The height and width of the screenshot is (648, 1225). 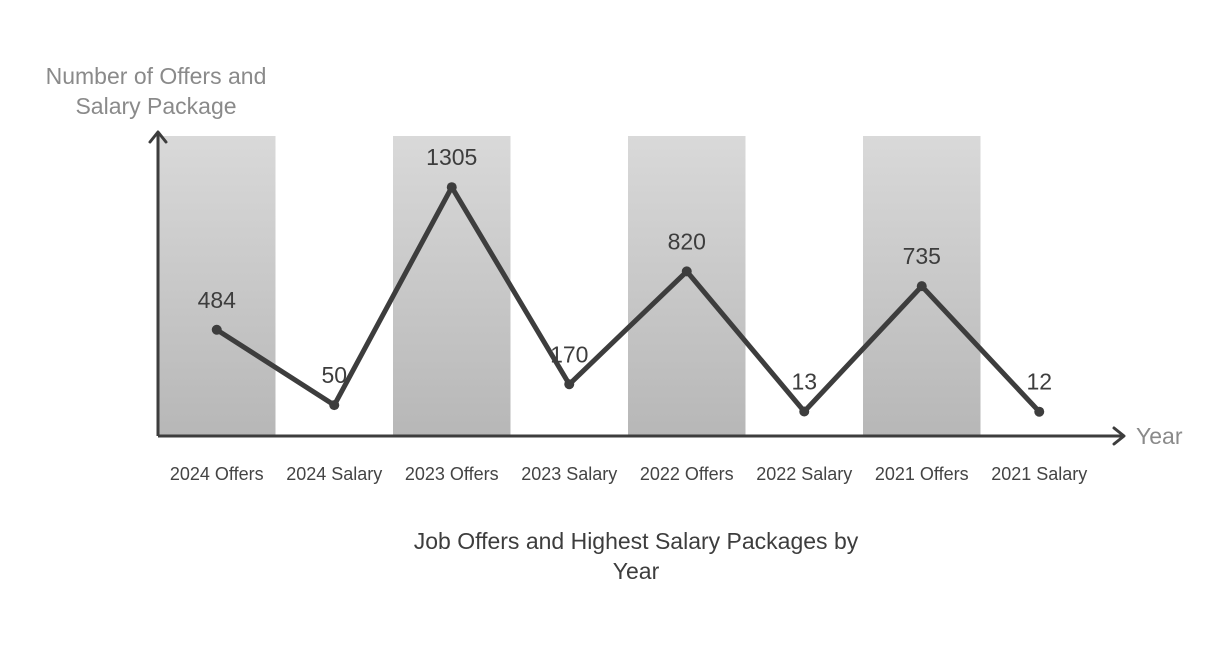 What do you see at coordinates (334, 375) in the screenshot?
I see `data-label: 50` at bounding box center [334, 375].